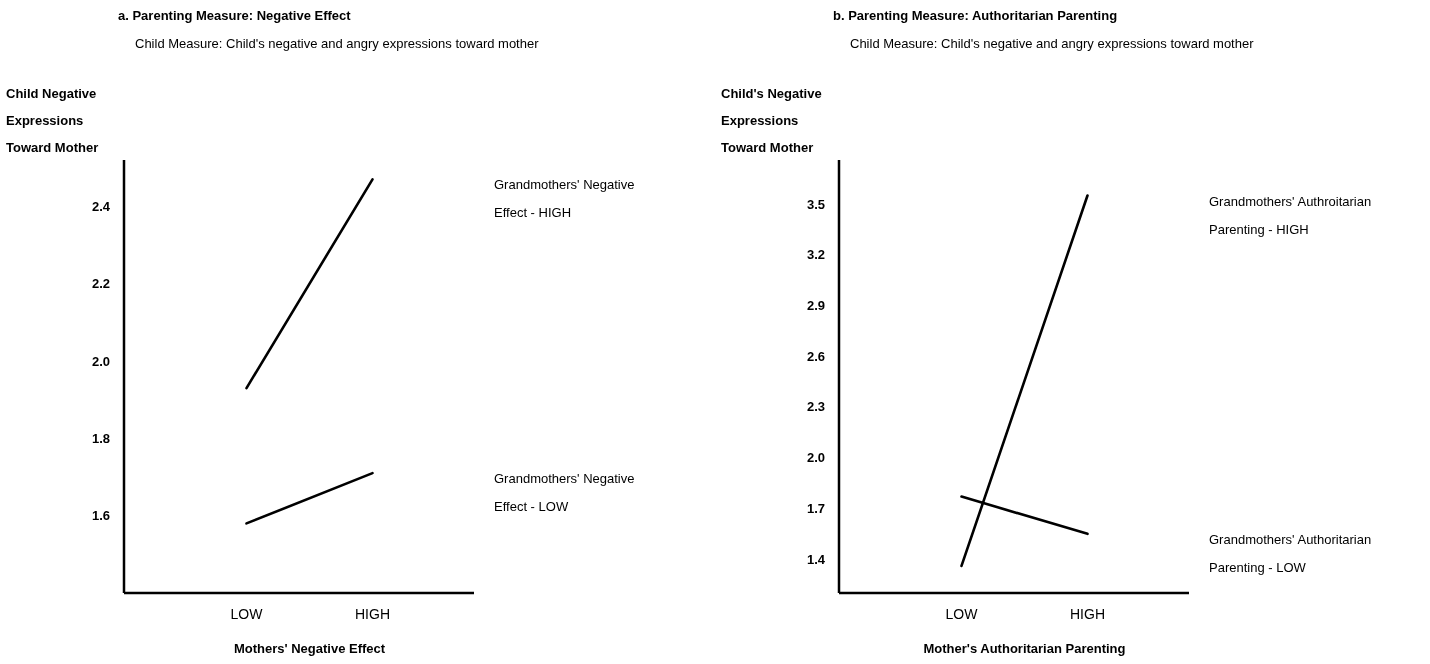 This screenshot has width=1430, height=664. What do you see at coordinates (309, 648) in the screenshot?
I see `x-axis-title: Mothers' Negative Effect` at bounding box center [309, 648].